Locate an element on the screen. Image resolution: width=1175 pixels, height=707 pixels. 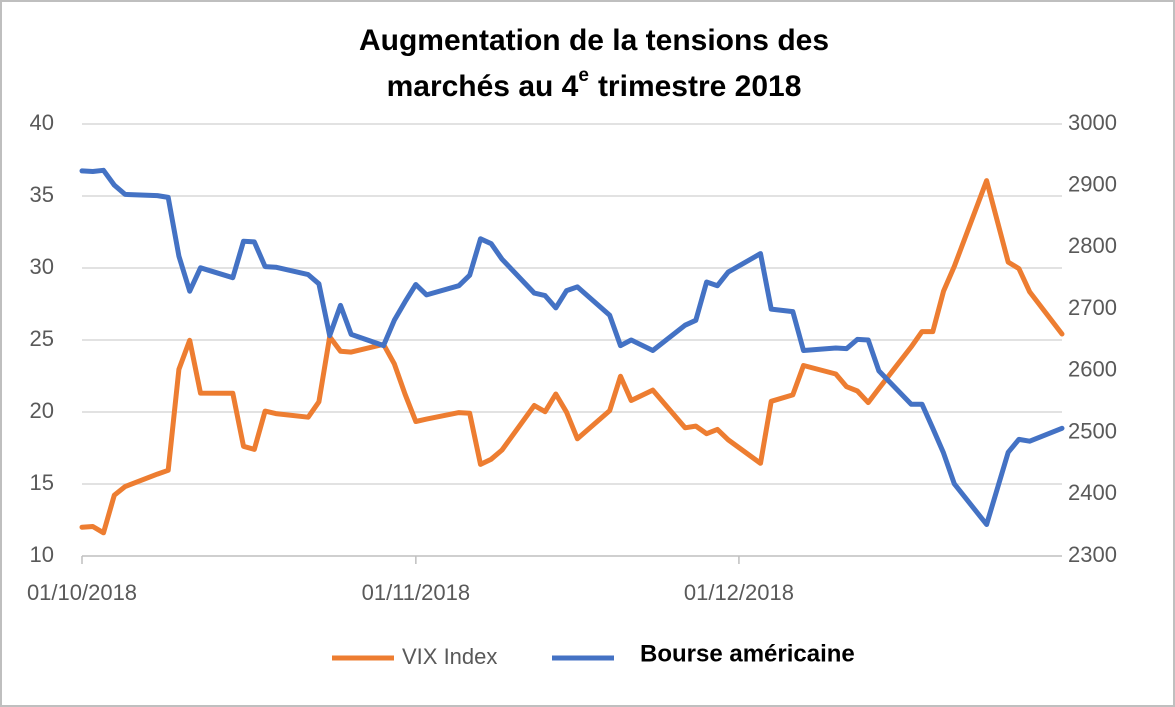
y2-tick-label: 2900 is located at coordinates (1092, 184).